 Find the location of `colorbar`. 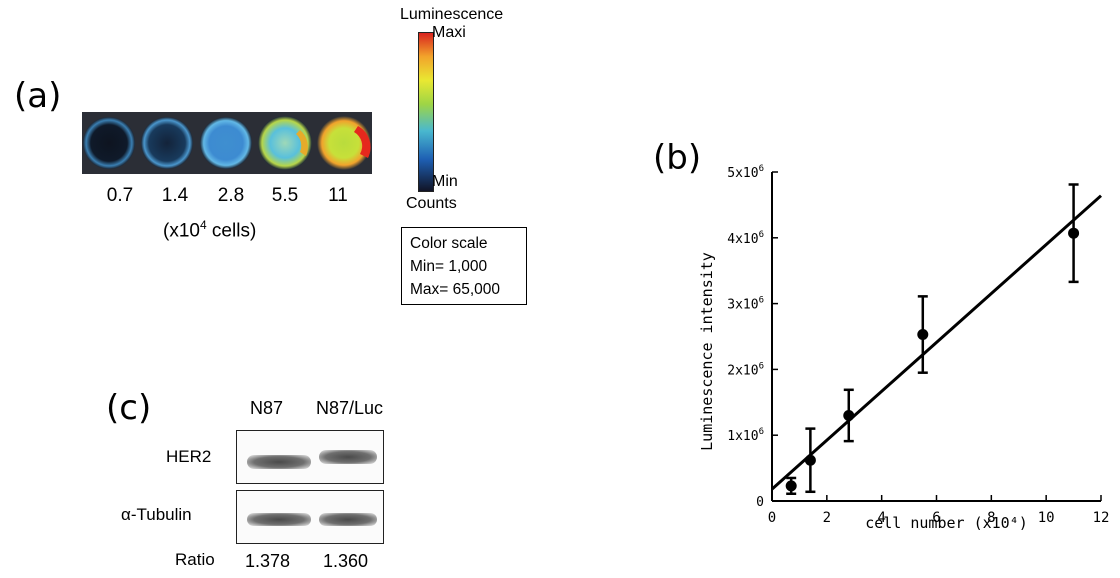

colorbar is located at coordinates (426, 112).